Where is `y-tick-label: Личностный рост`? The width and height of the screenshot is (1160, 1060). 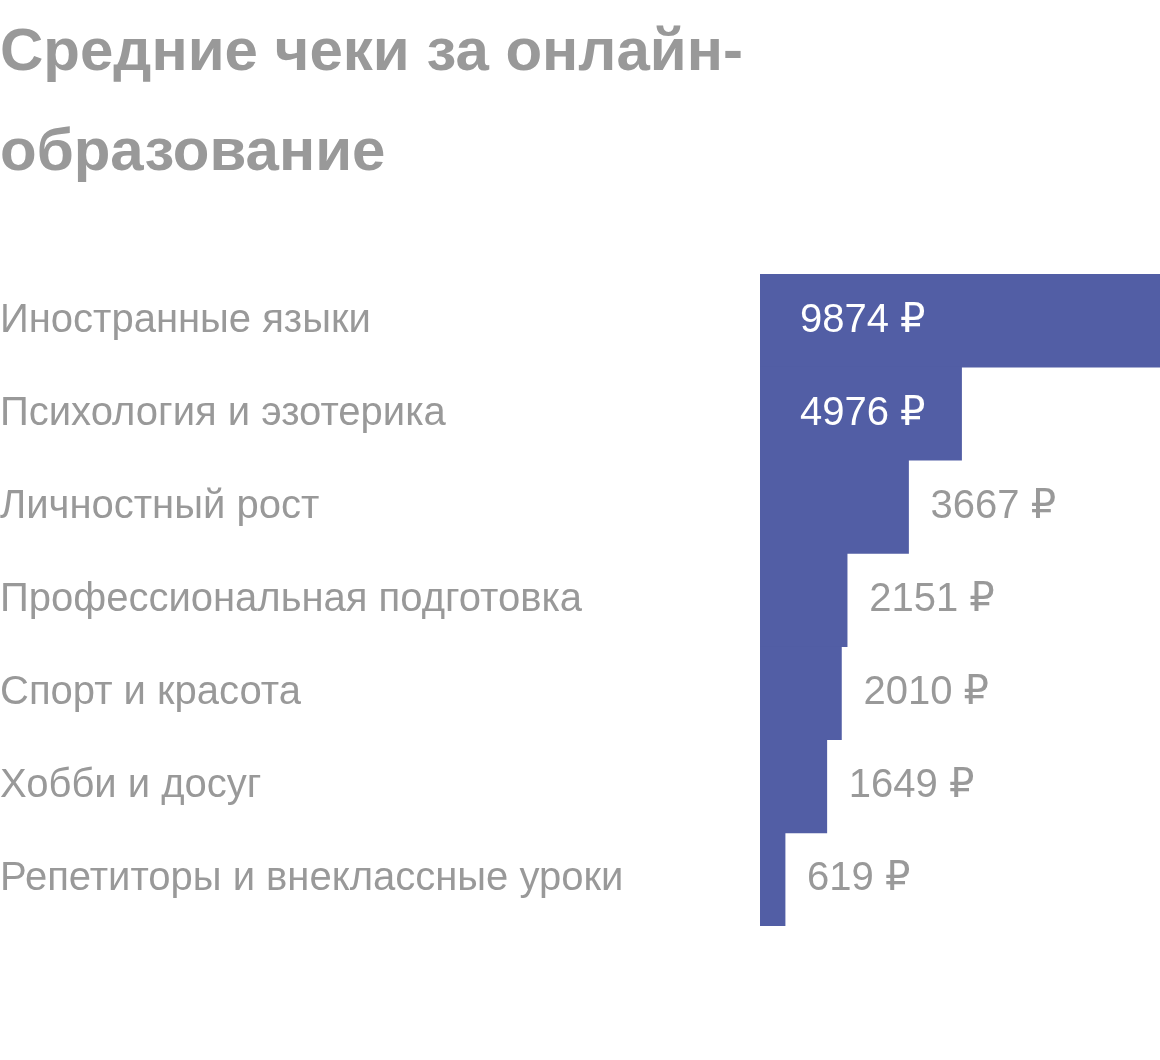 y-tick-label: Личностный рост is located at coordinates (160, 503).